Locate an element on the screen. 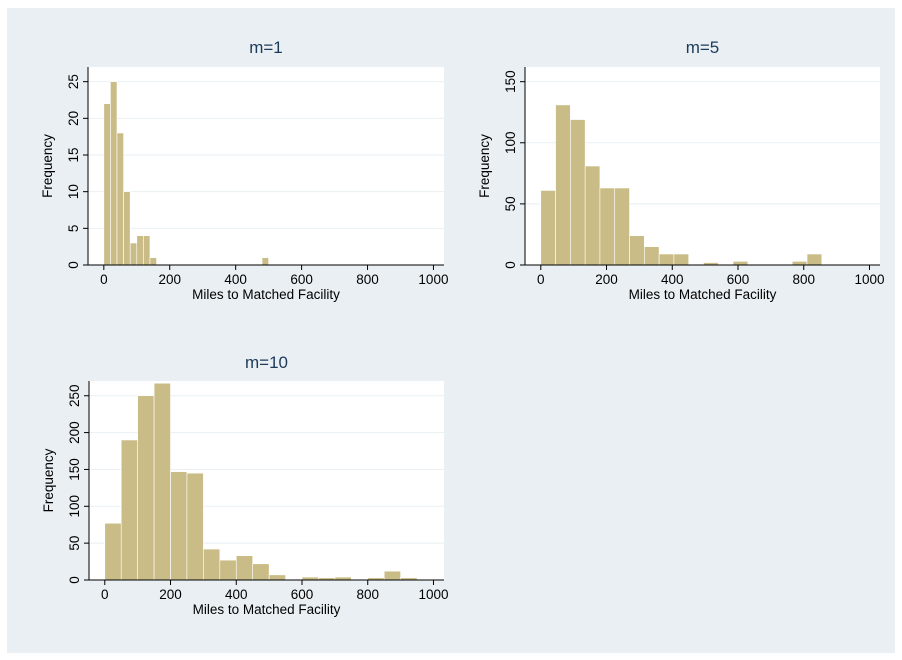 The image size is (902, 660). panel-title: m=1 is located at coordinates (266, 47).